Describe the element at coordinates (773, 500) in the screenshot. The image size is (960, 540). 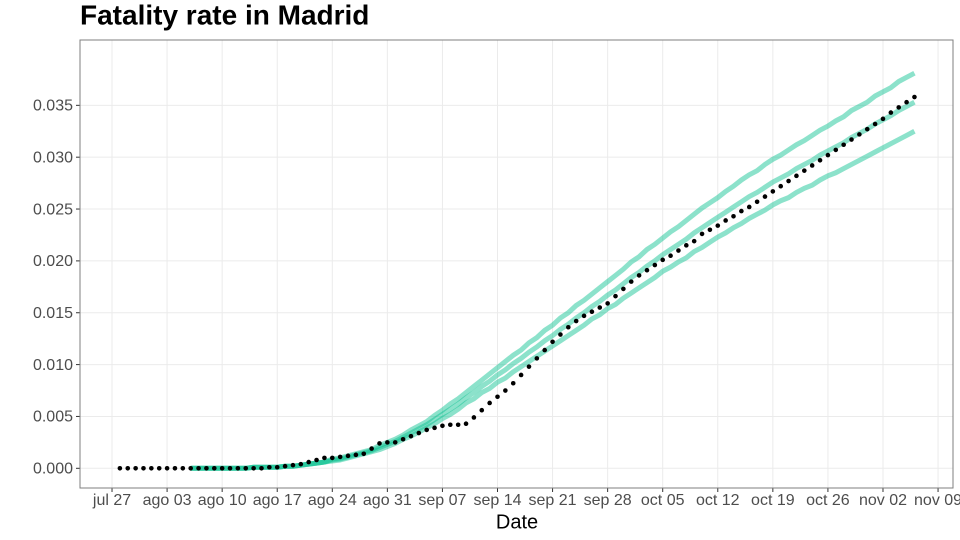
I see `x-tick-label: oct 19` at that location.